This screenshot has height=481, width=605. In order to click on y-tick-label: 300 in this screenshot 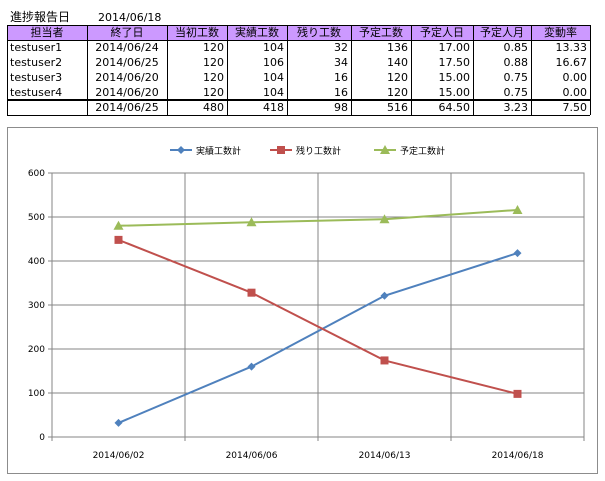, I will do `click(36, 306)`.